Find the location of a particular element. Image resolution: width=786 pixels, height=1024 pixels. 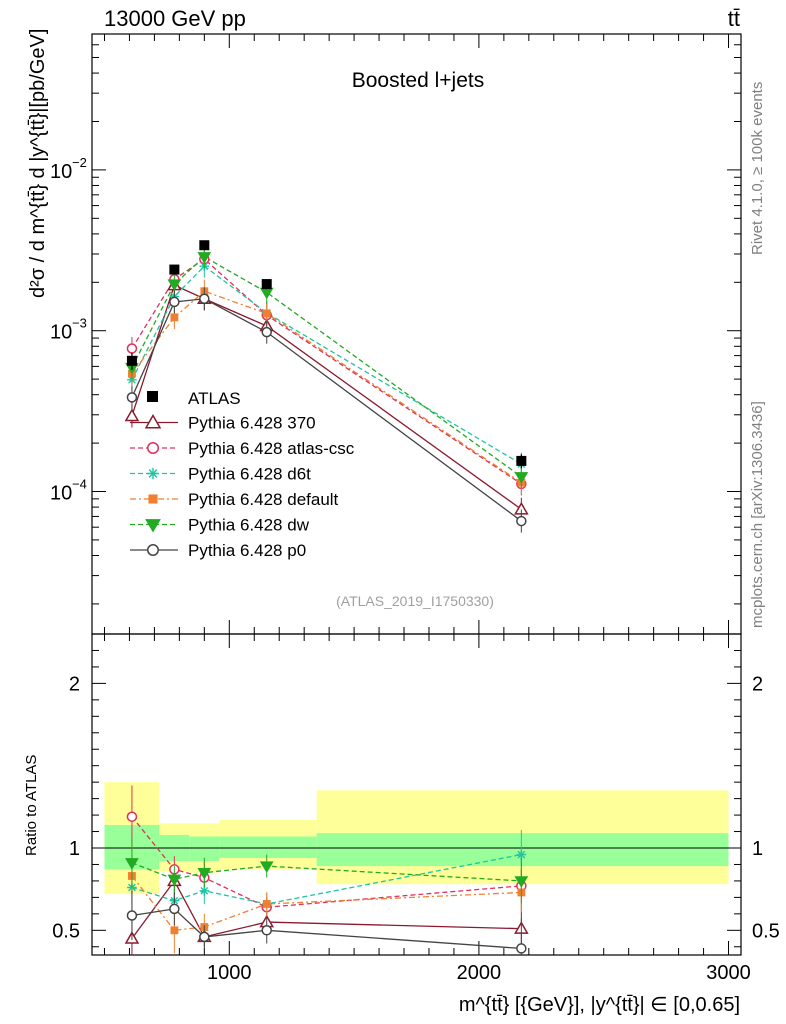

uncertainty-bands is located at coordinates (416, 838).